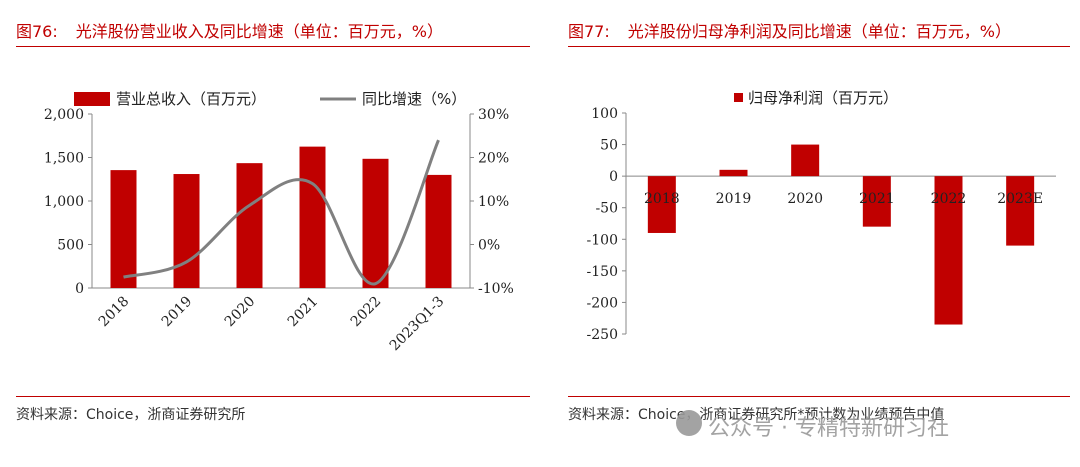 The width and height of the screenshot is (1080, 467). I want to click on y-right-tick-label: 20%, so click(493, 159).